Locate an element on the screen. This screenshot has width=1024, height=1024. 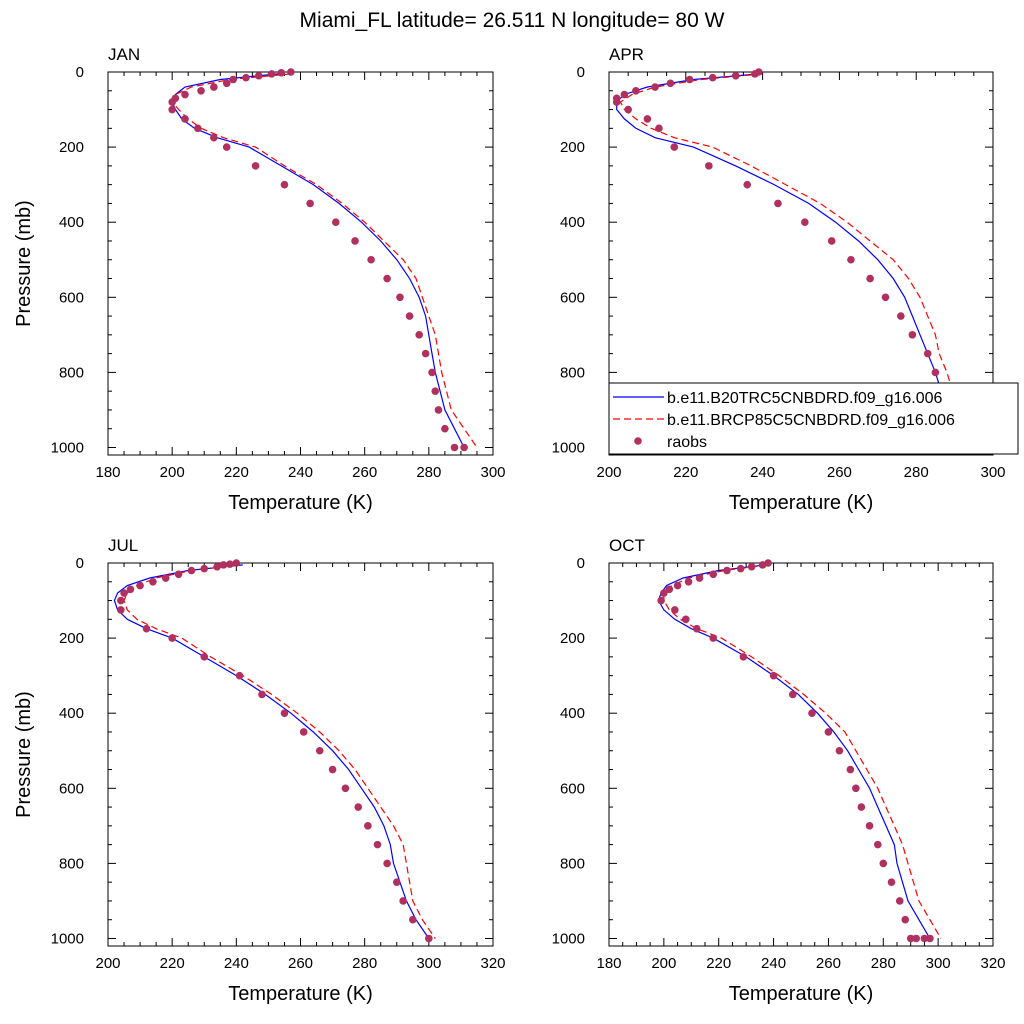
legend-label: b.e11.BRCP85C5CNBDRD.f09_g16.006 is located at coordinates (811, 420).